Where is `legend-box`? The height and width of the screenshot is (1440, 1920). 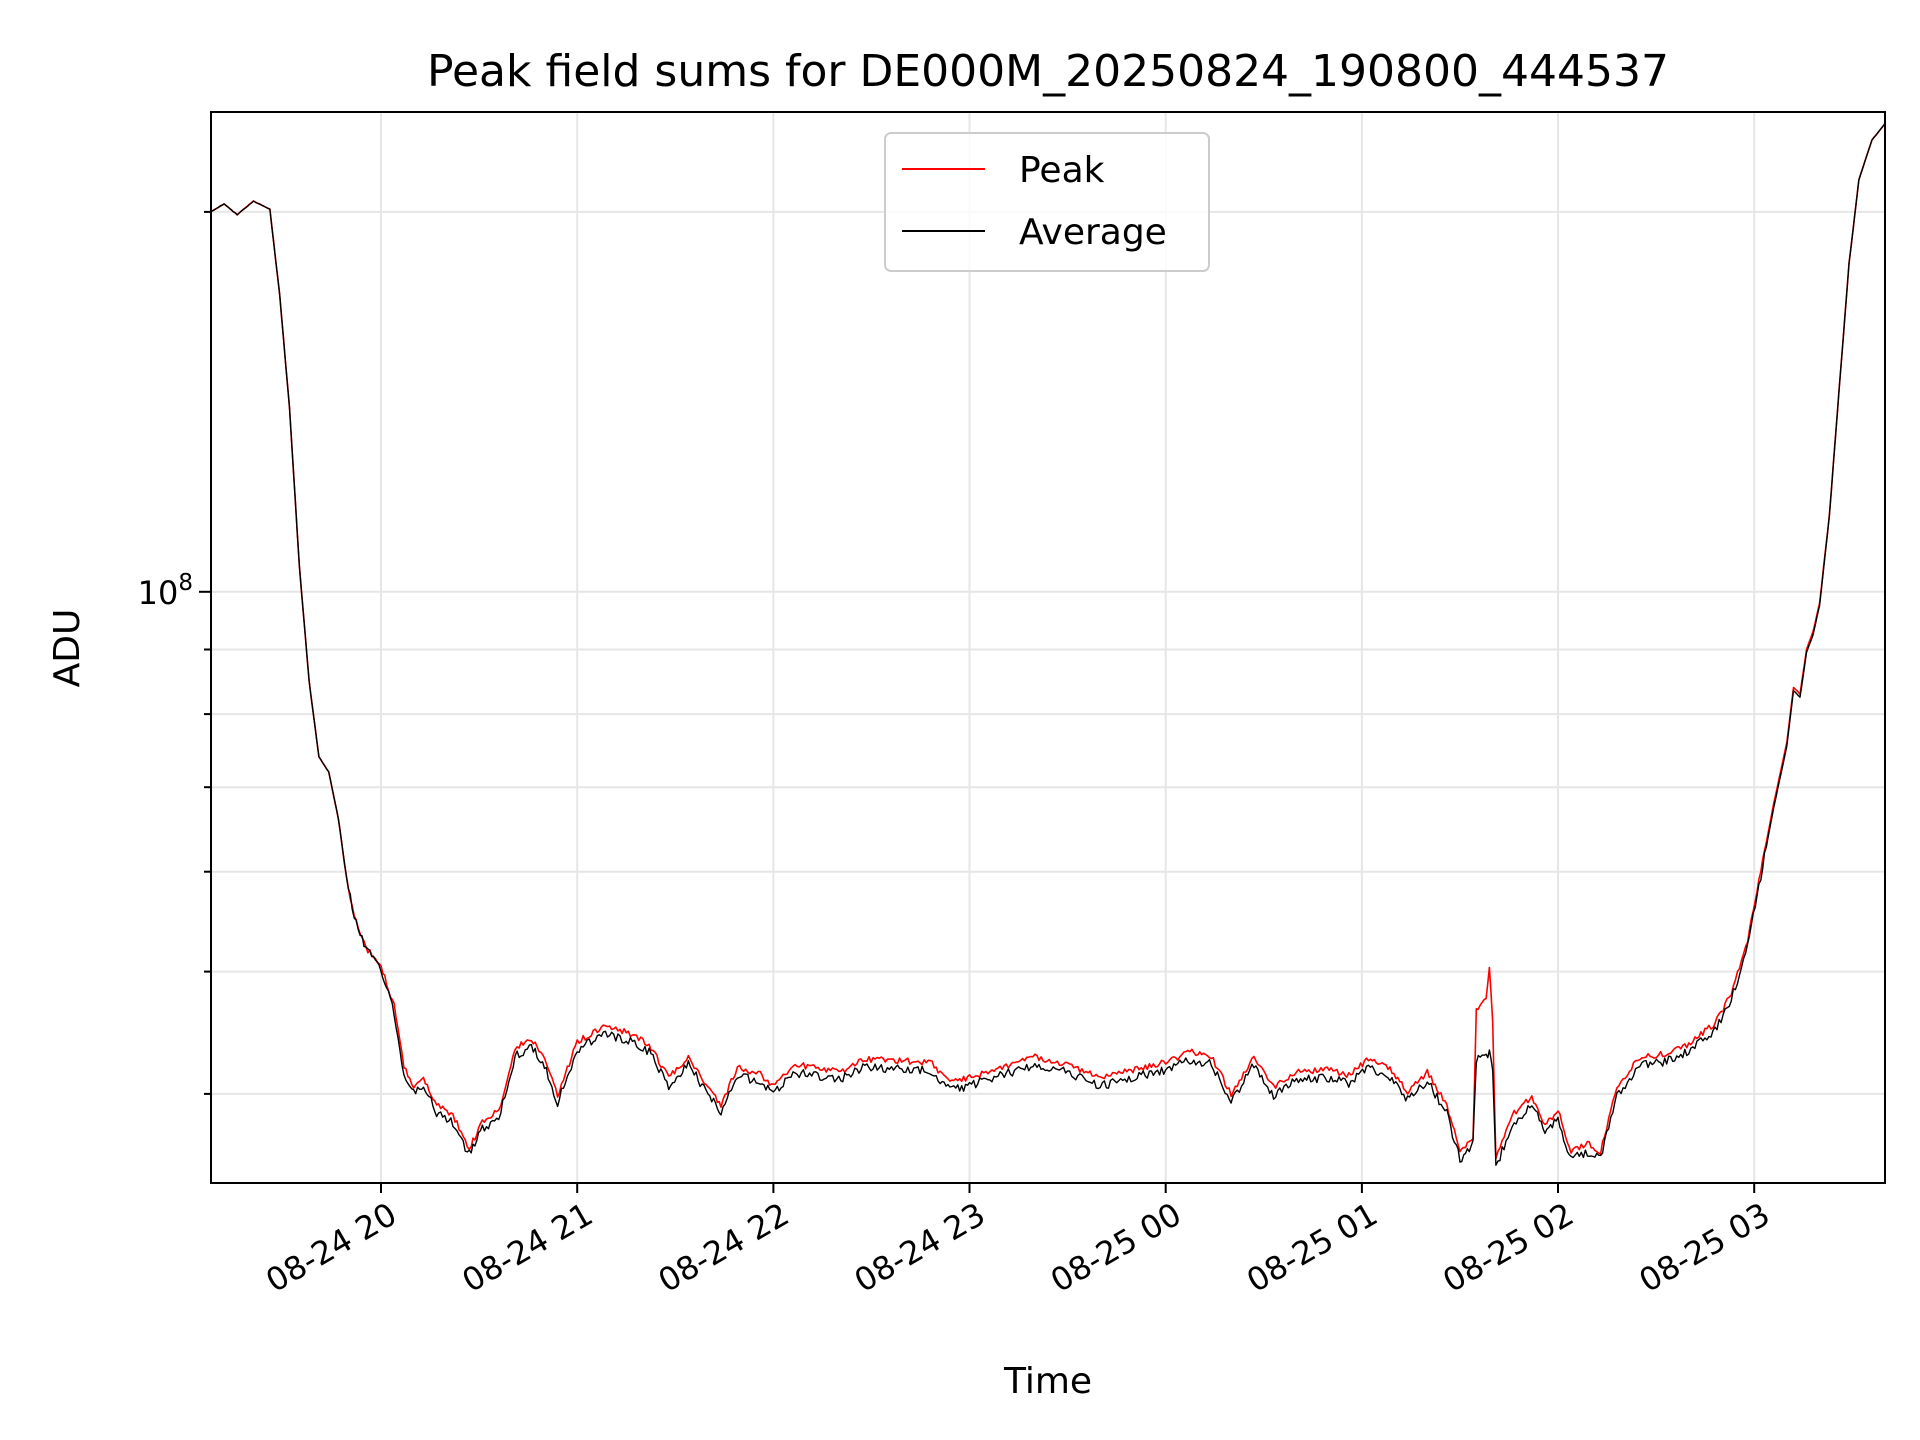 legend-box is located at coordinates (1047, 202).